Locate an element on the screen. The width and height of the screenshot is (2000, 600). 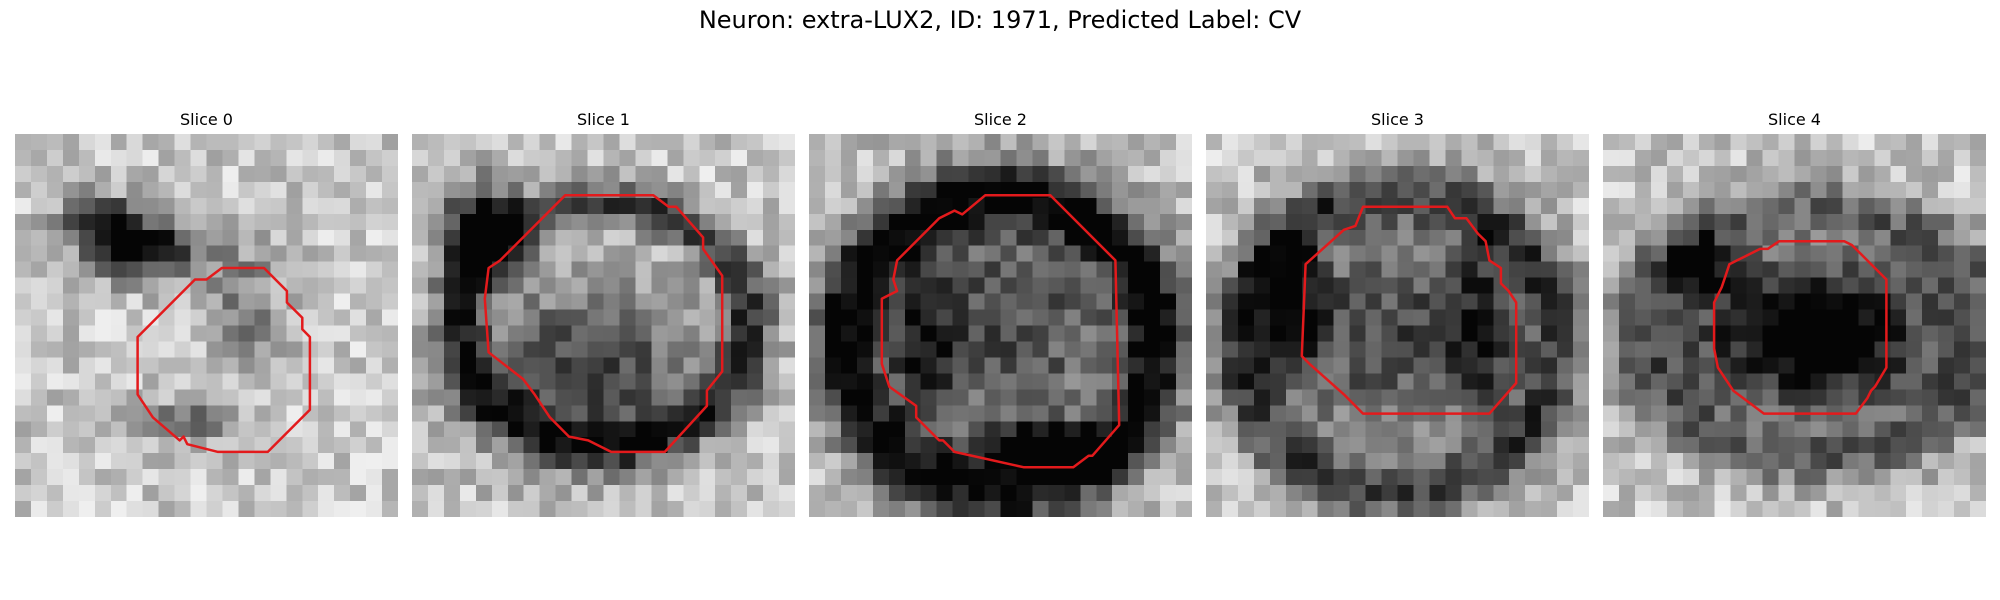
panel-slice-3: Slice 3 is located at coordinates (1397, 313).